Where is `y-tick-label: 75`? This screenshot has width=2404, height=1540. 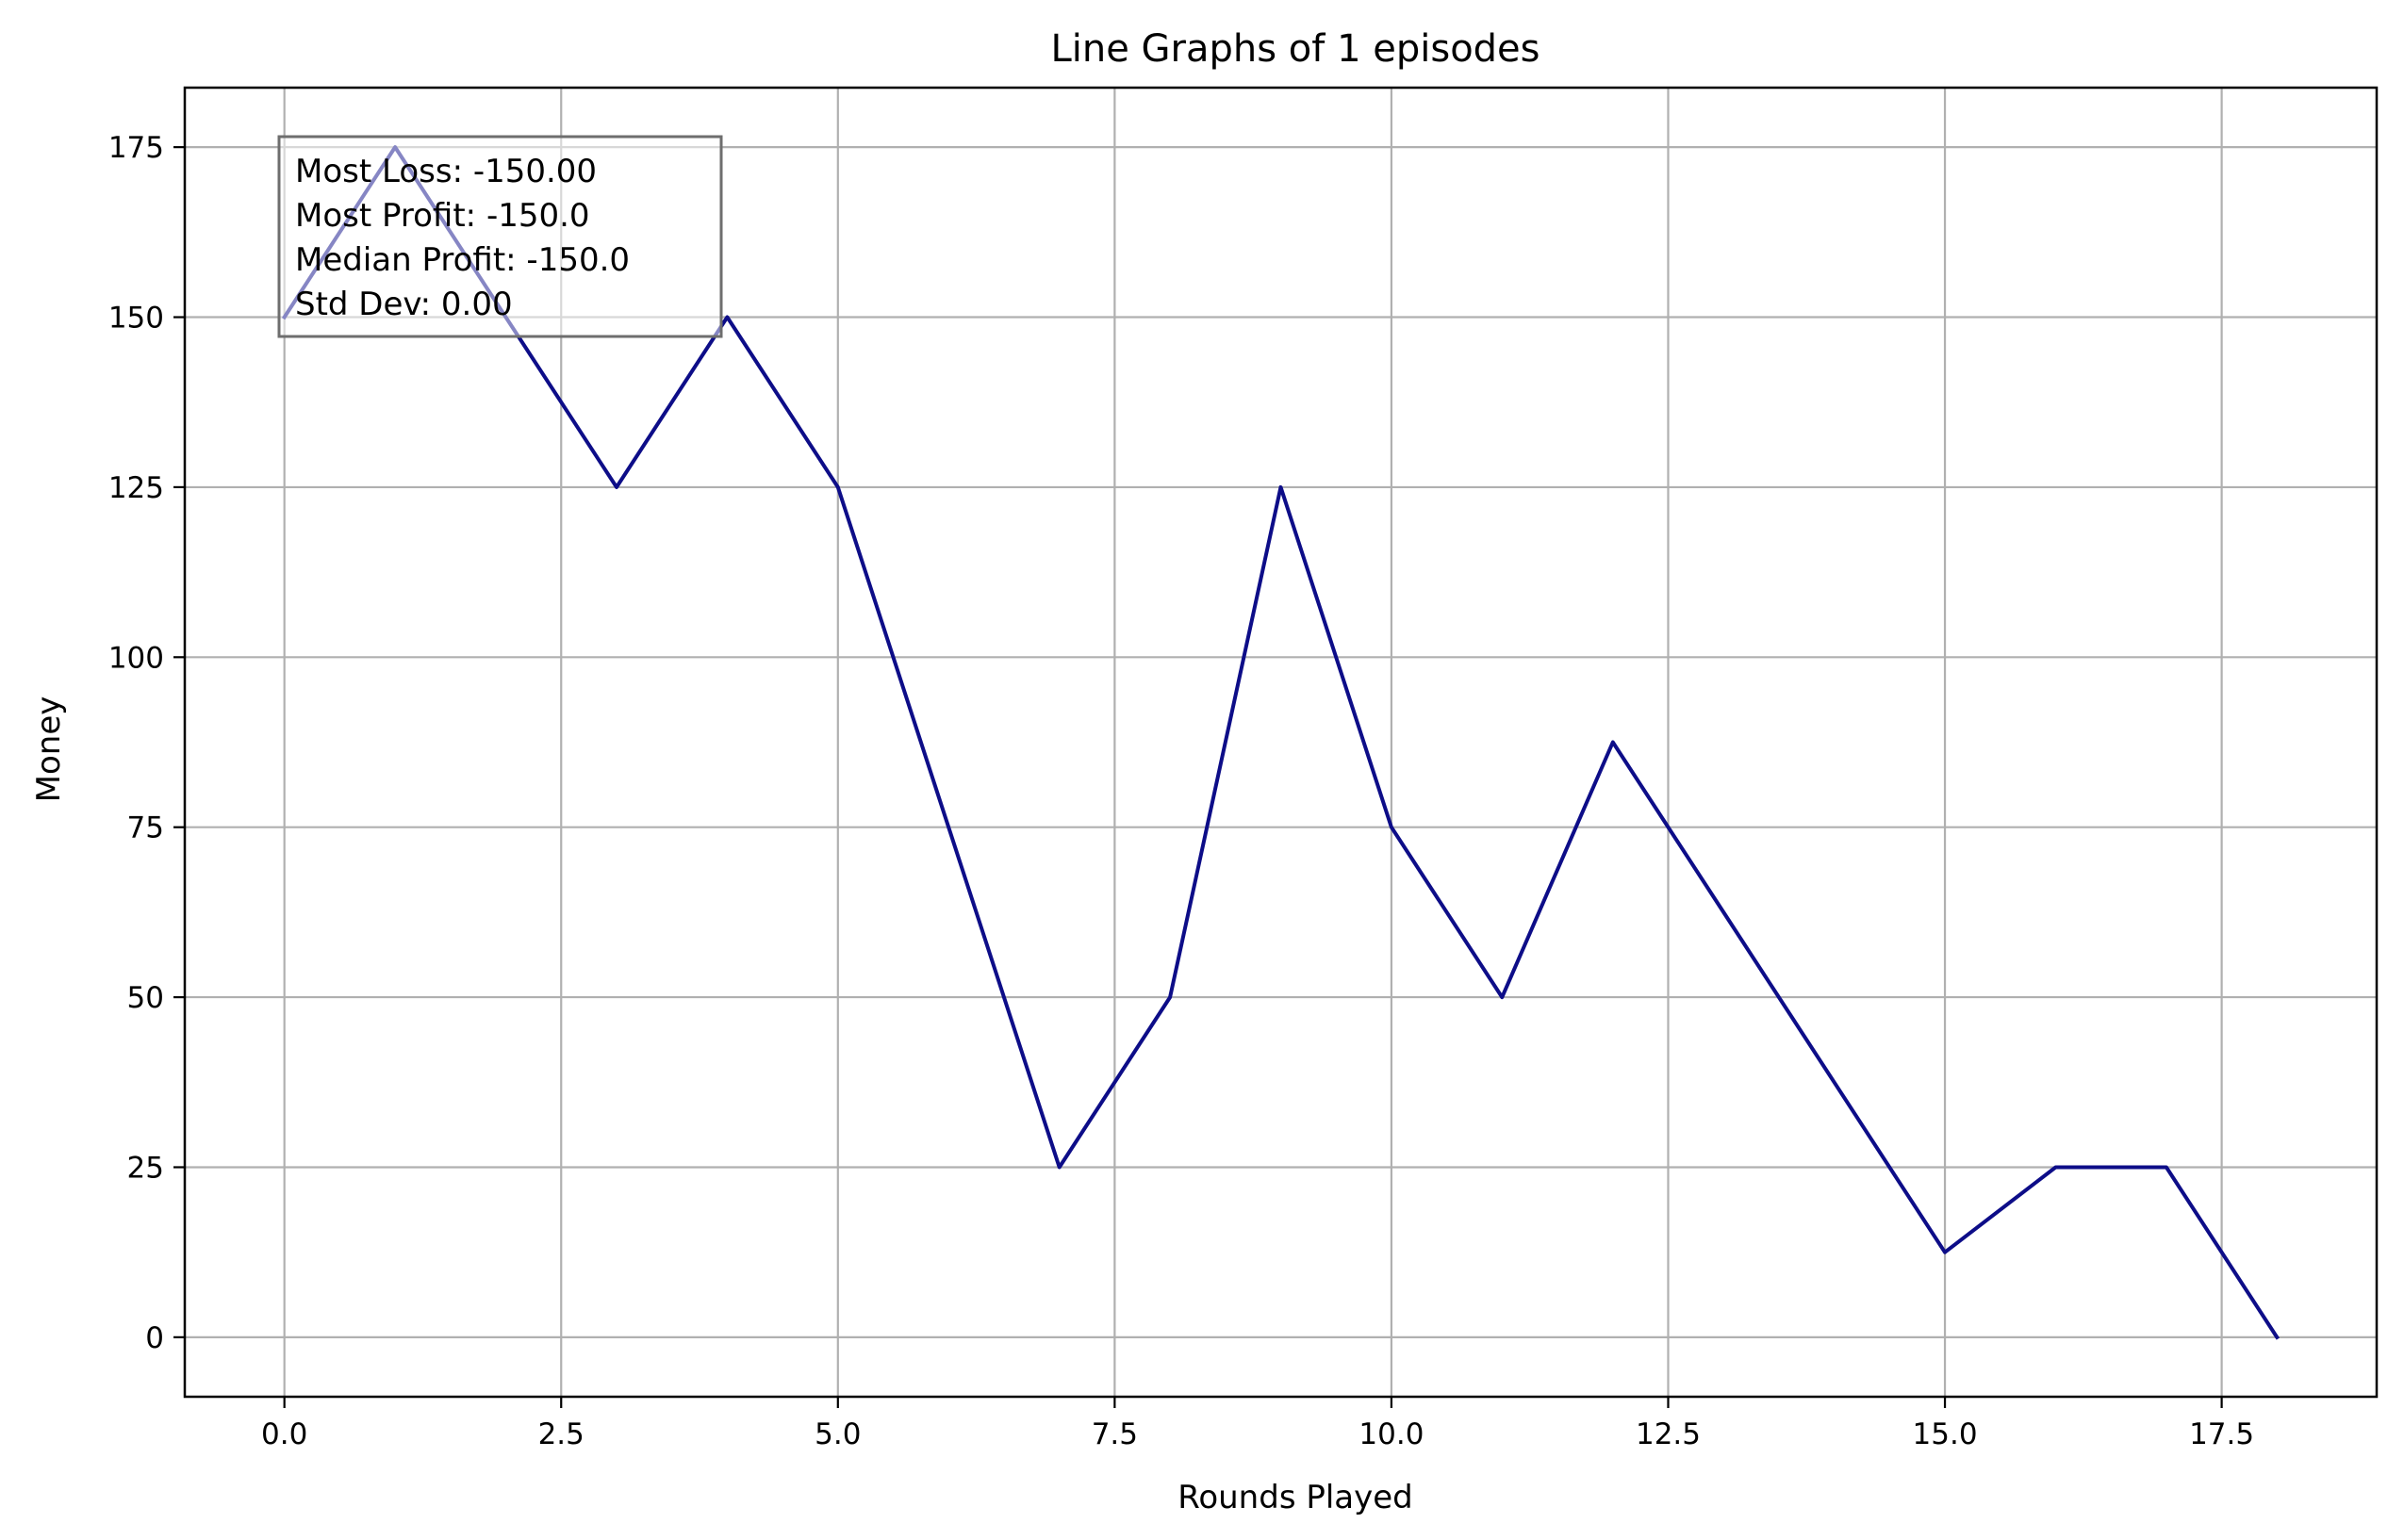 y-tick-label: 75 is located at coordinates (145, 828).